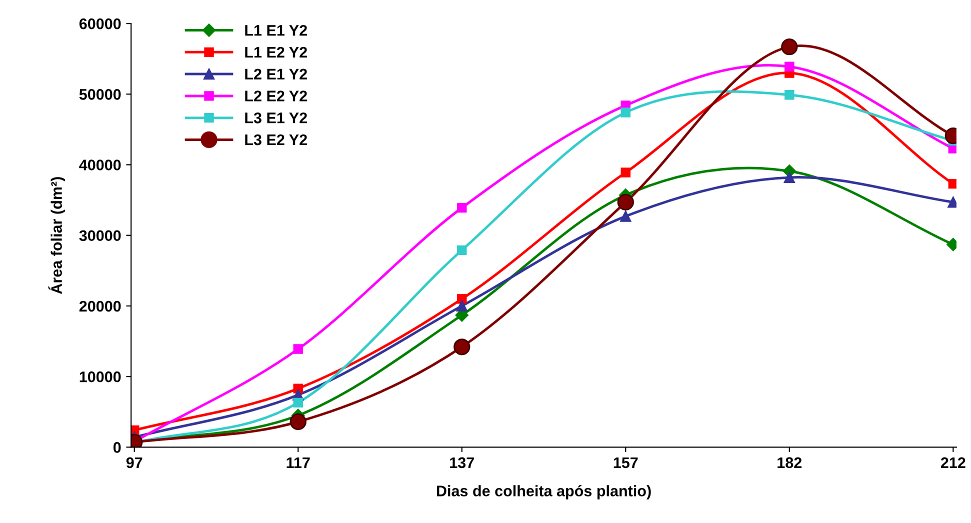 The image size is (971, 523). I want to click on x-tick-label: 137, so click(462, 462).